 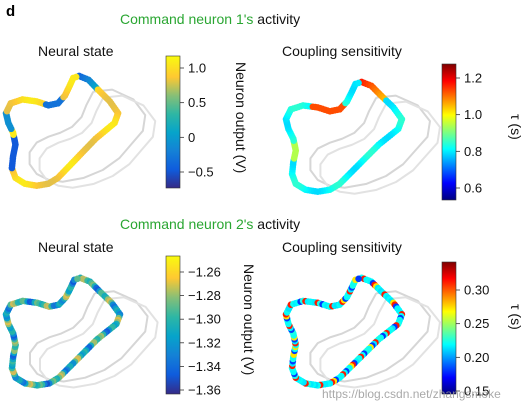 I want to click on row-2-neural-track, so click(x=80, y=331).